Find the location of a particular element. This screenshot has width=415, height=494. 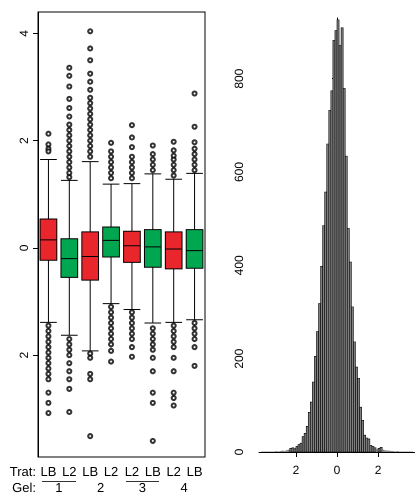

x-tick-label: 0 is located at coordinates (337, 470).